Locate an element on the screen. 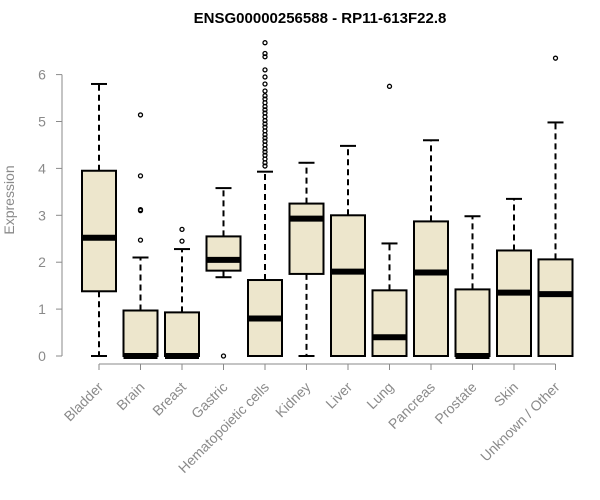  box-pancreas is located at coordinates (431, 248).